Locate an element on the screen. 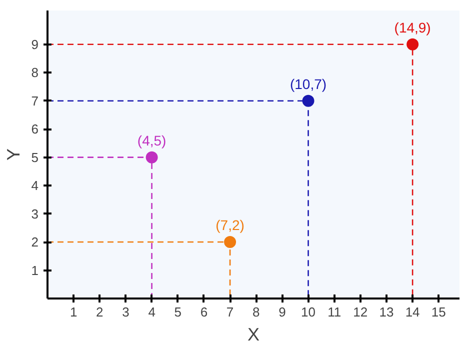  y-tick-label: 1 is located at coordinates (35, 270).